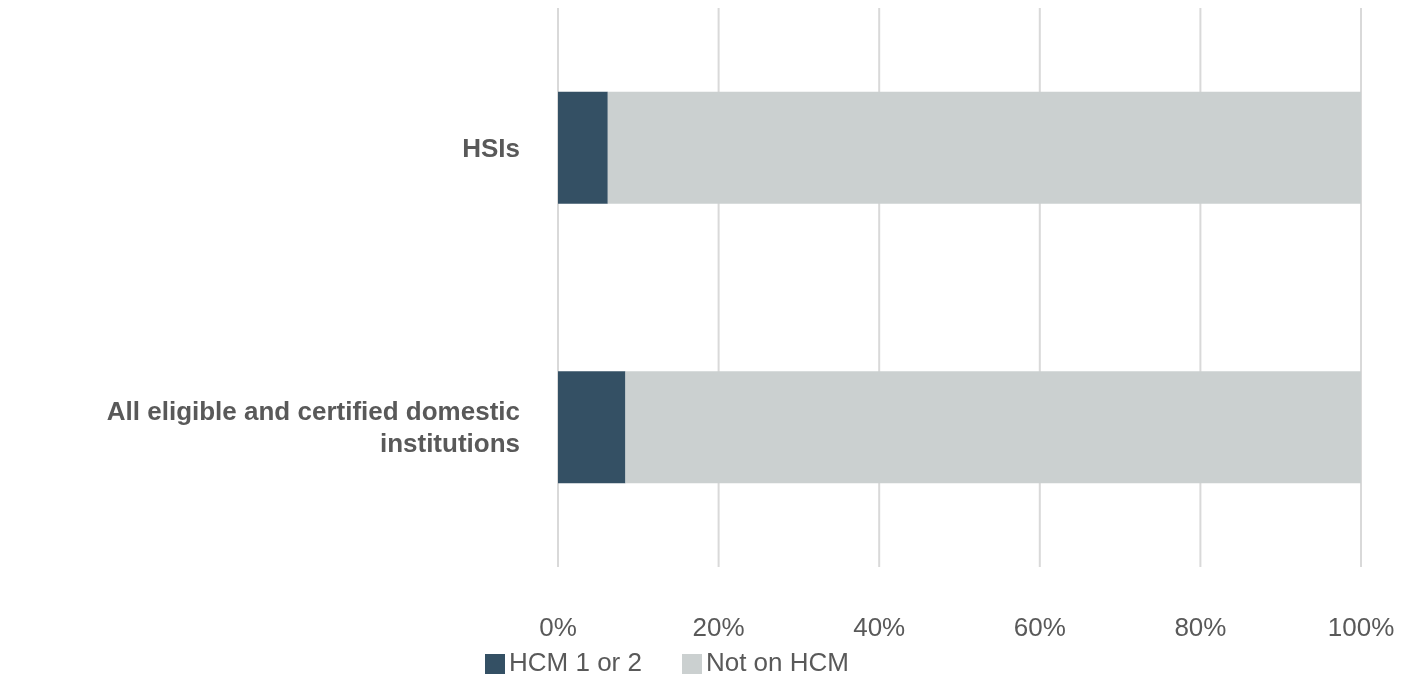  What do you see at coordinates (1200, 627) in the screenshot?
I see `x-tick-label: 80%` at bounding box center [1200, 627].